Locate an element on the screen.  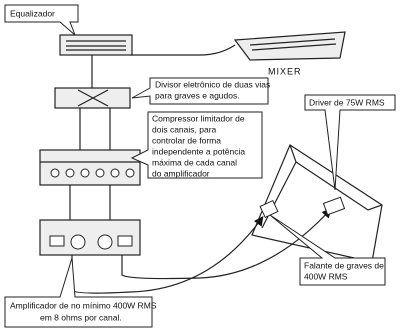
amplifier-text: em 8 ohms por canal. is located at coordinates (81, 317).